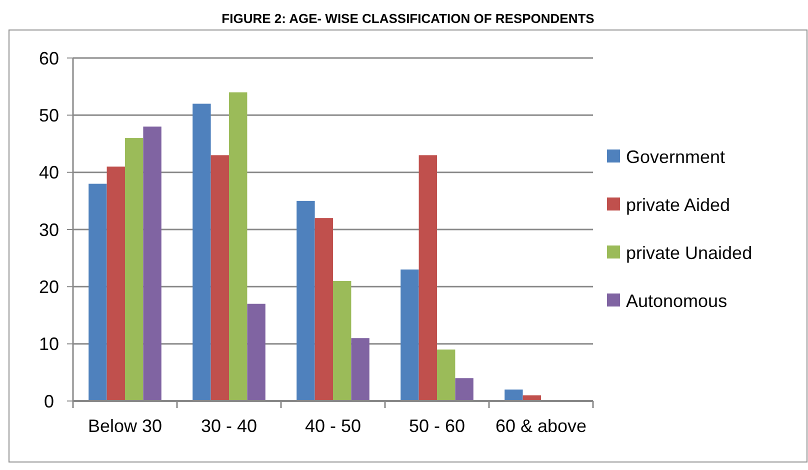 The image size is (808, 470). What do you see at coordinates (541, 426) in the screenshot?
I see `x-tick-label: 60 & above` at bounding box center [541, 426].